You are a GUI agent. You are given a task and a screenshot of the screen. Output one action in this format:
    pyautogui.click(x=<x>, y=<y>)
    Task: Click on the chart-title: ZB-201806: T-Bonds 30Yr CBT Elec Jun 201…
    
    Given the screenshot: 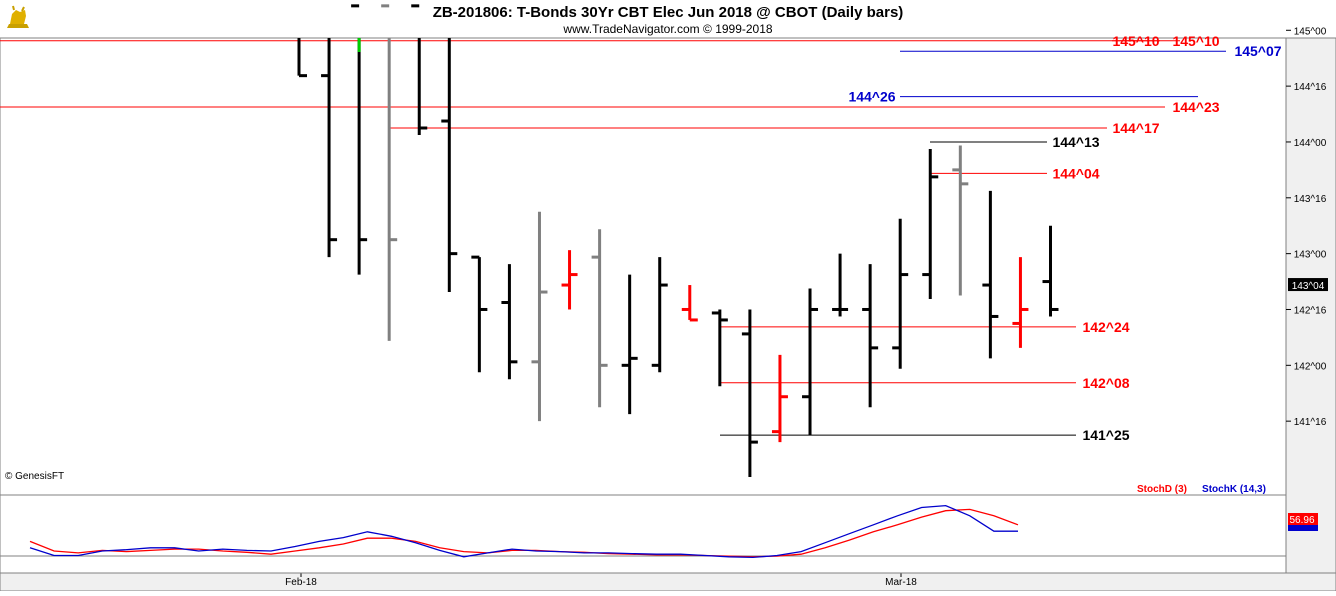 What is the action you would take?
    pyautogui.click(x=668, y=12)
    